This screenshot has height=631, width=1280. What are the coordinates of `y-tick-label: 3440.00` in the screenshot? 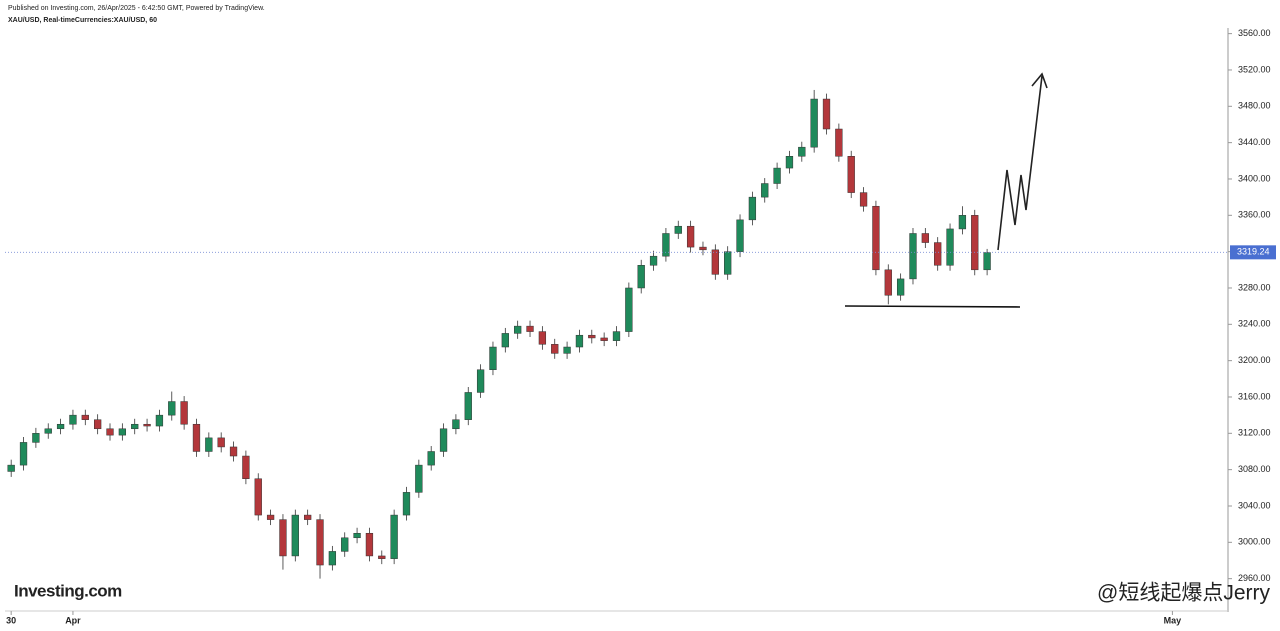 It's located at (1254, 142).